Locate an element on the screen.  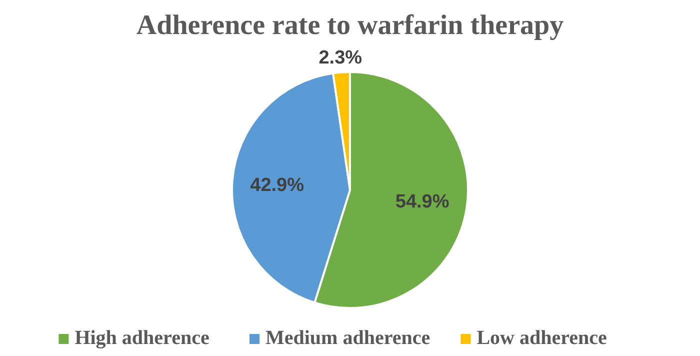
data-label: 42.9% is located at coordinates (277, 185).